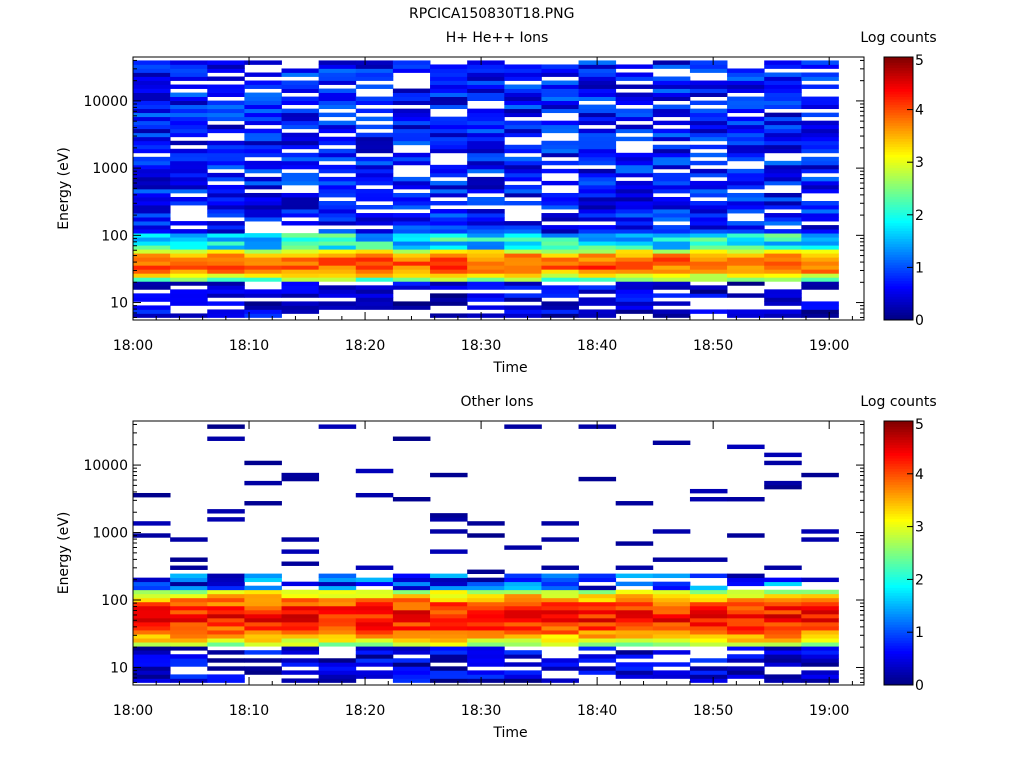 Image resolution: width=1024 pixels, height=772 pixels. I want to click on y-tick-label: 10000, so click(105, 102).